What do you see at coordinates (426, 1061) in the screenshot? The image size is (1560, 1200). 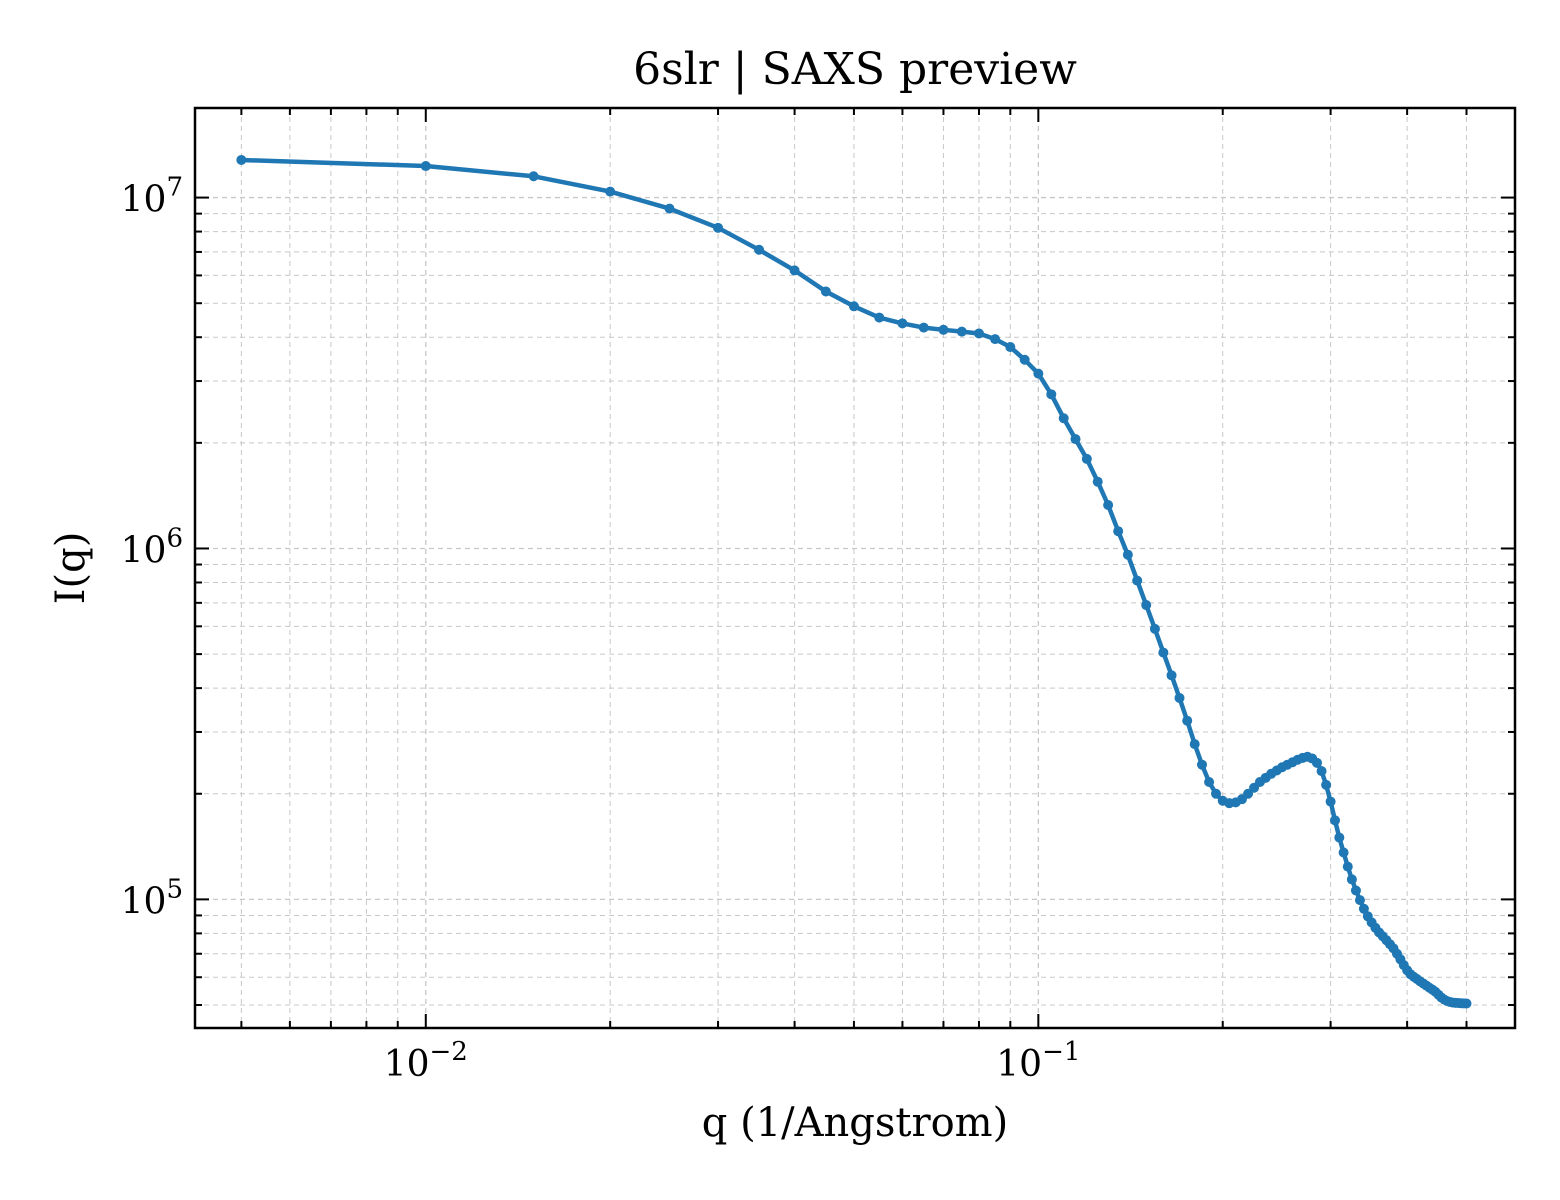 I see `x-tick-label: 10⁻²` at bounding box center [426, 1061].